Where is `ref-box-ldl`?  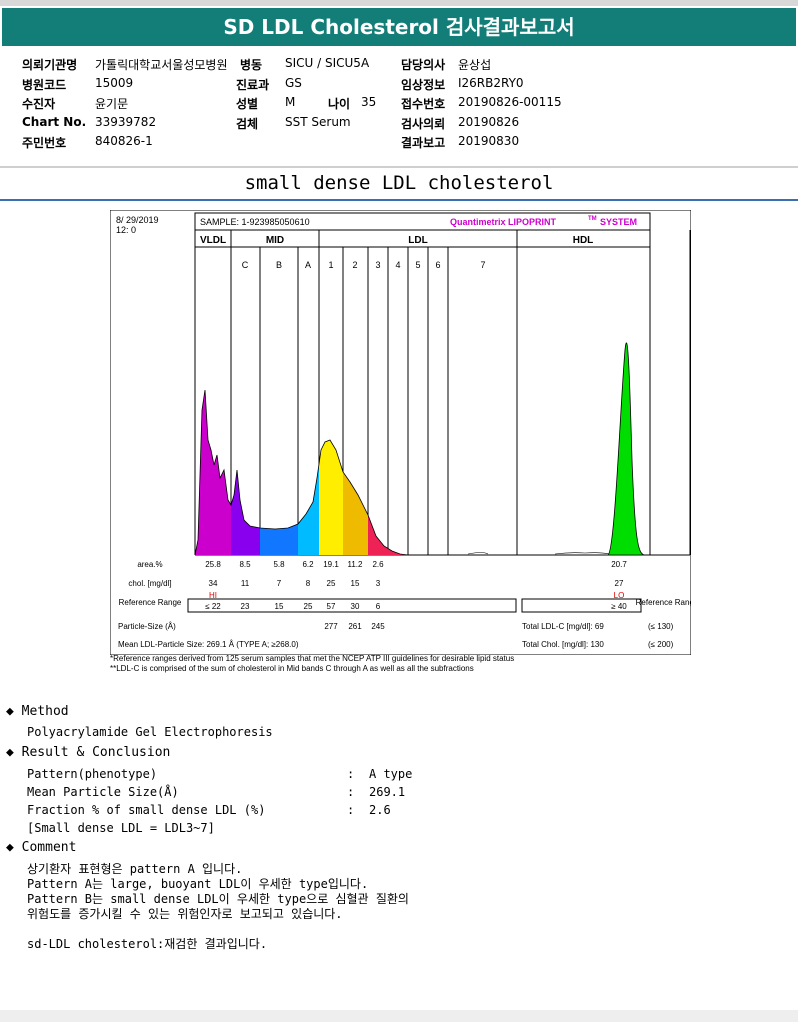 ref-box-ldl is located at coordinates (352, 605).